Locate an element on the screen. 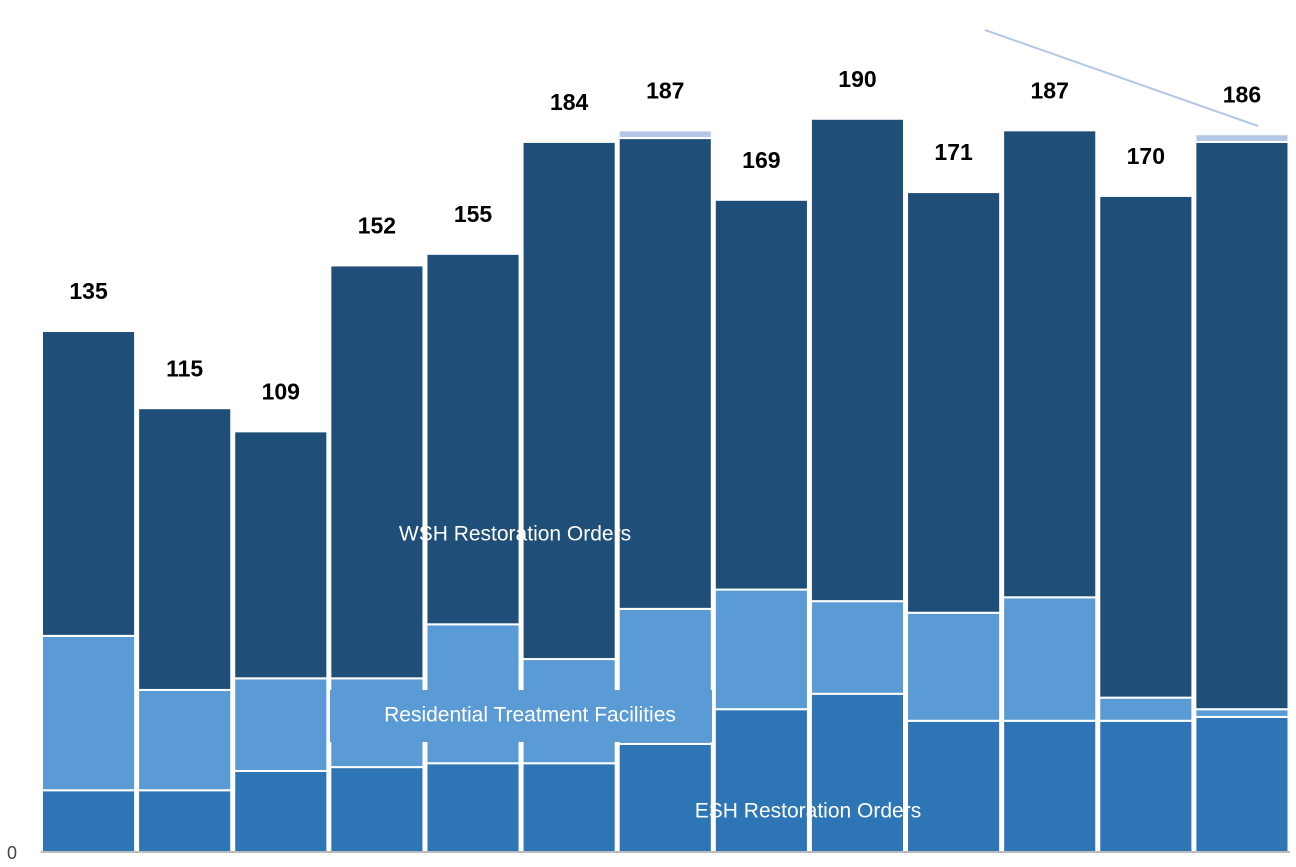 This screenshot has width=1296, height=867. leader-line is located at coordinates (1121, 78).